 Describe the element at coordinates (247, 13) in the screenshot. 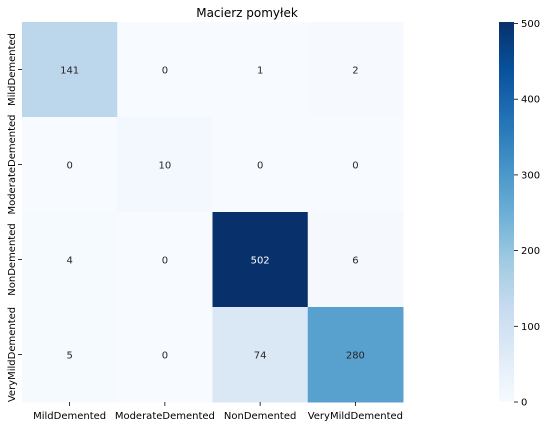

I see `chart-title: Macierz pomyłek` at that location.